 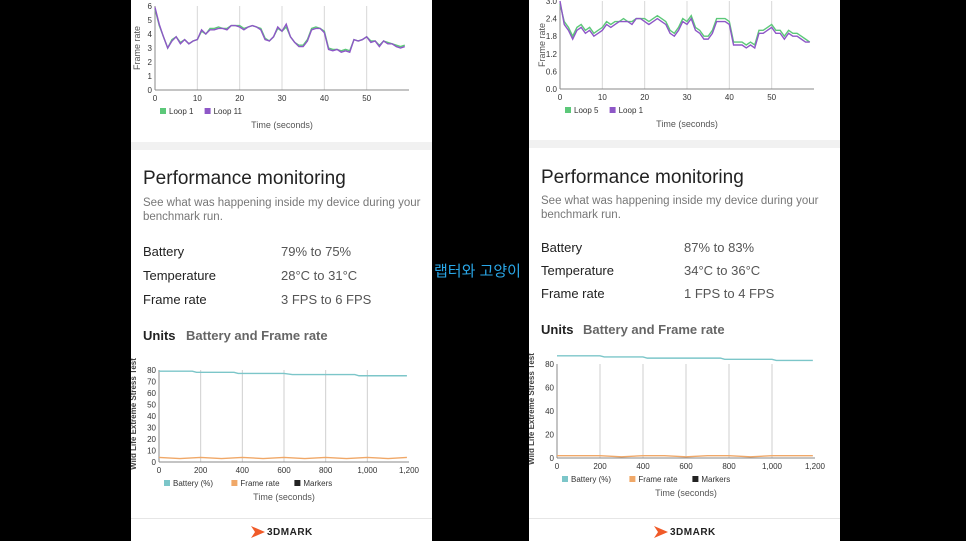 I want to click on y-tick-label: 3, so click(x=150, y=48).